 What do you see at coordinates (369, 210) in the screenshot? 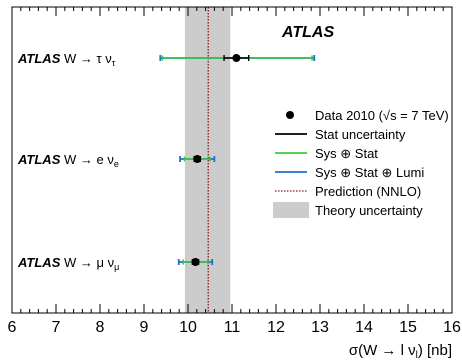
I see `legend-label: Theory uncertainty` at bounding box center [369, 210].